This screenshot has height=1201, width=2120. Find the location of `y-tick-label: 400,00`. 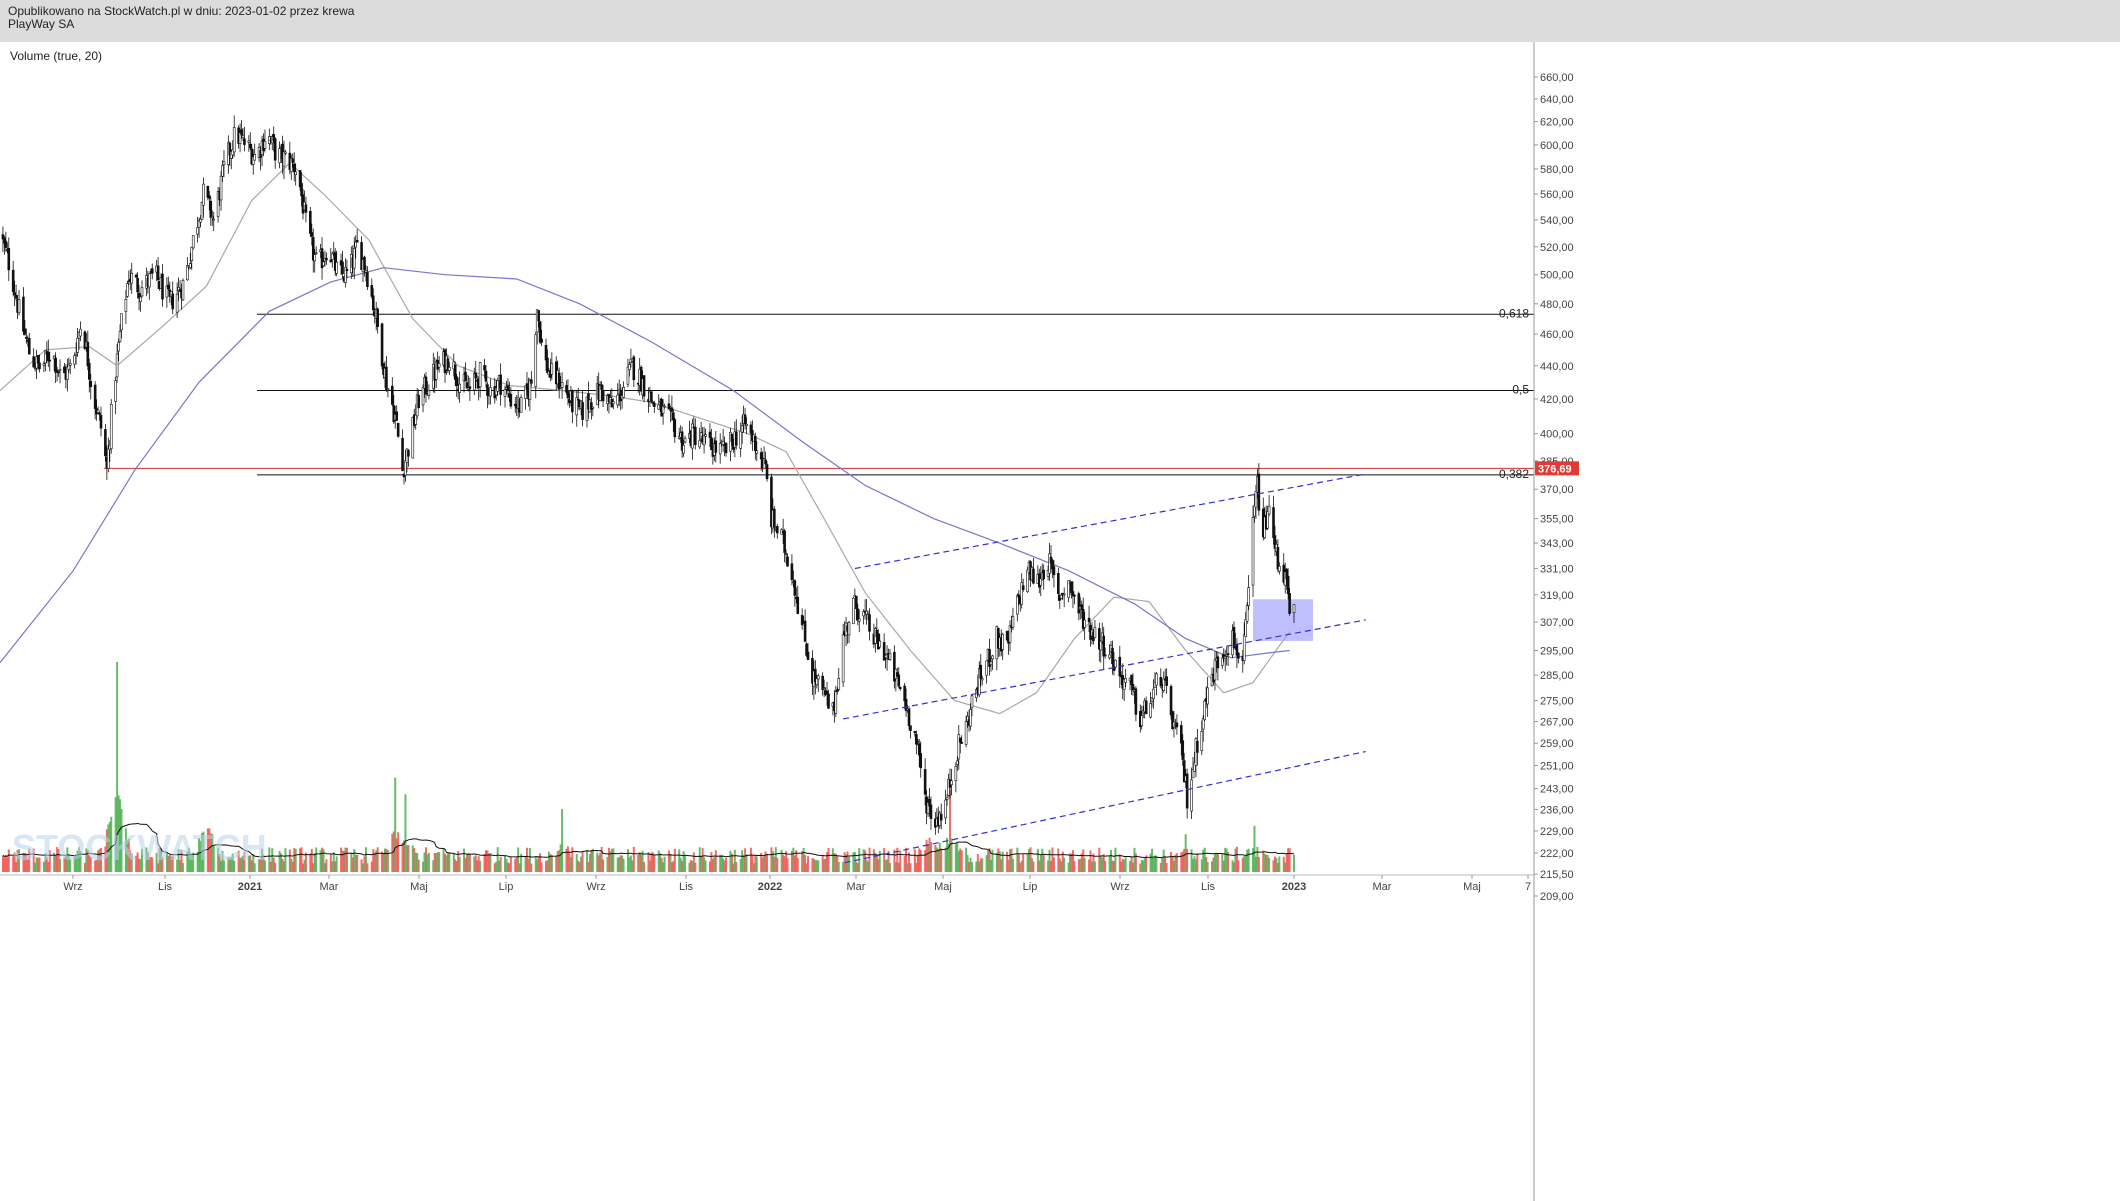

y-tick-label: 400,00 is located at coordinates (1557, 435).